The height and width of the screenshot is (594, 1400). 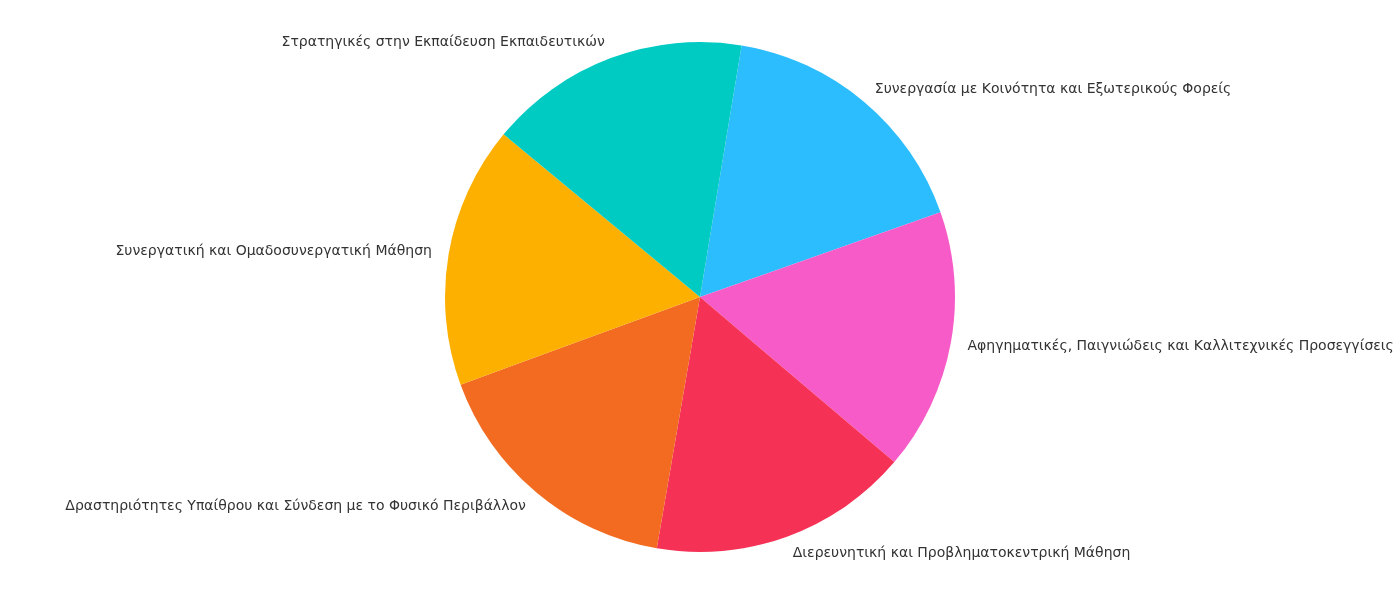 What do you see at coordinates (1180, 345) in the screenshot?
I see `slice-label: Αφηγηματικές, Παιγνιώδεις και Καλλιτεχνικές Προσεγγίσεις` at bounding box center [1180, 345].